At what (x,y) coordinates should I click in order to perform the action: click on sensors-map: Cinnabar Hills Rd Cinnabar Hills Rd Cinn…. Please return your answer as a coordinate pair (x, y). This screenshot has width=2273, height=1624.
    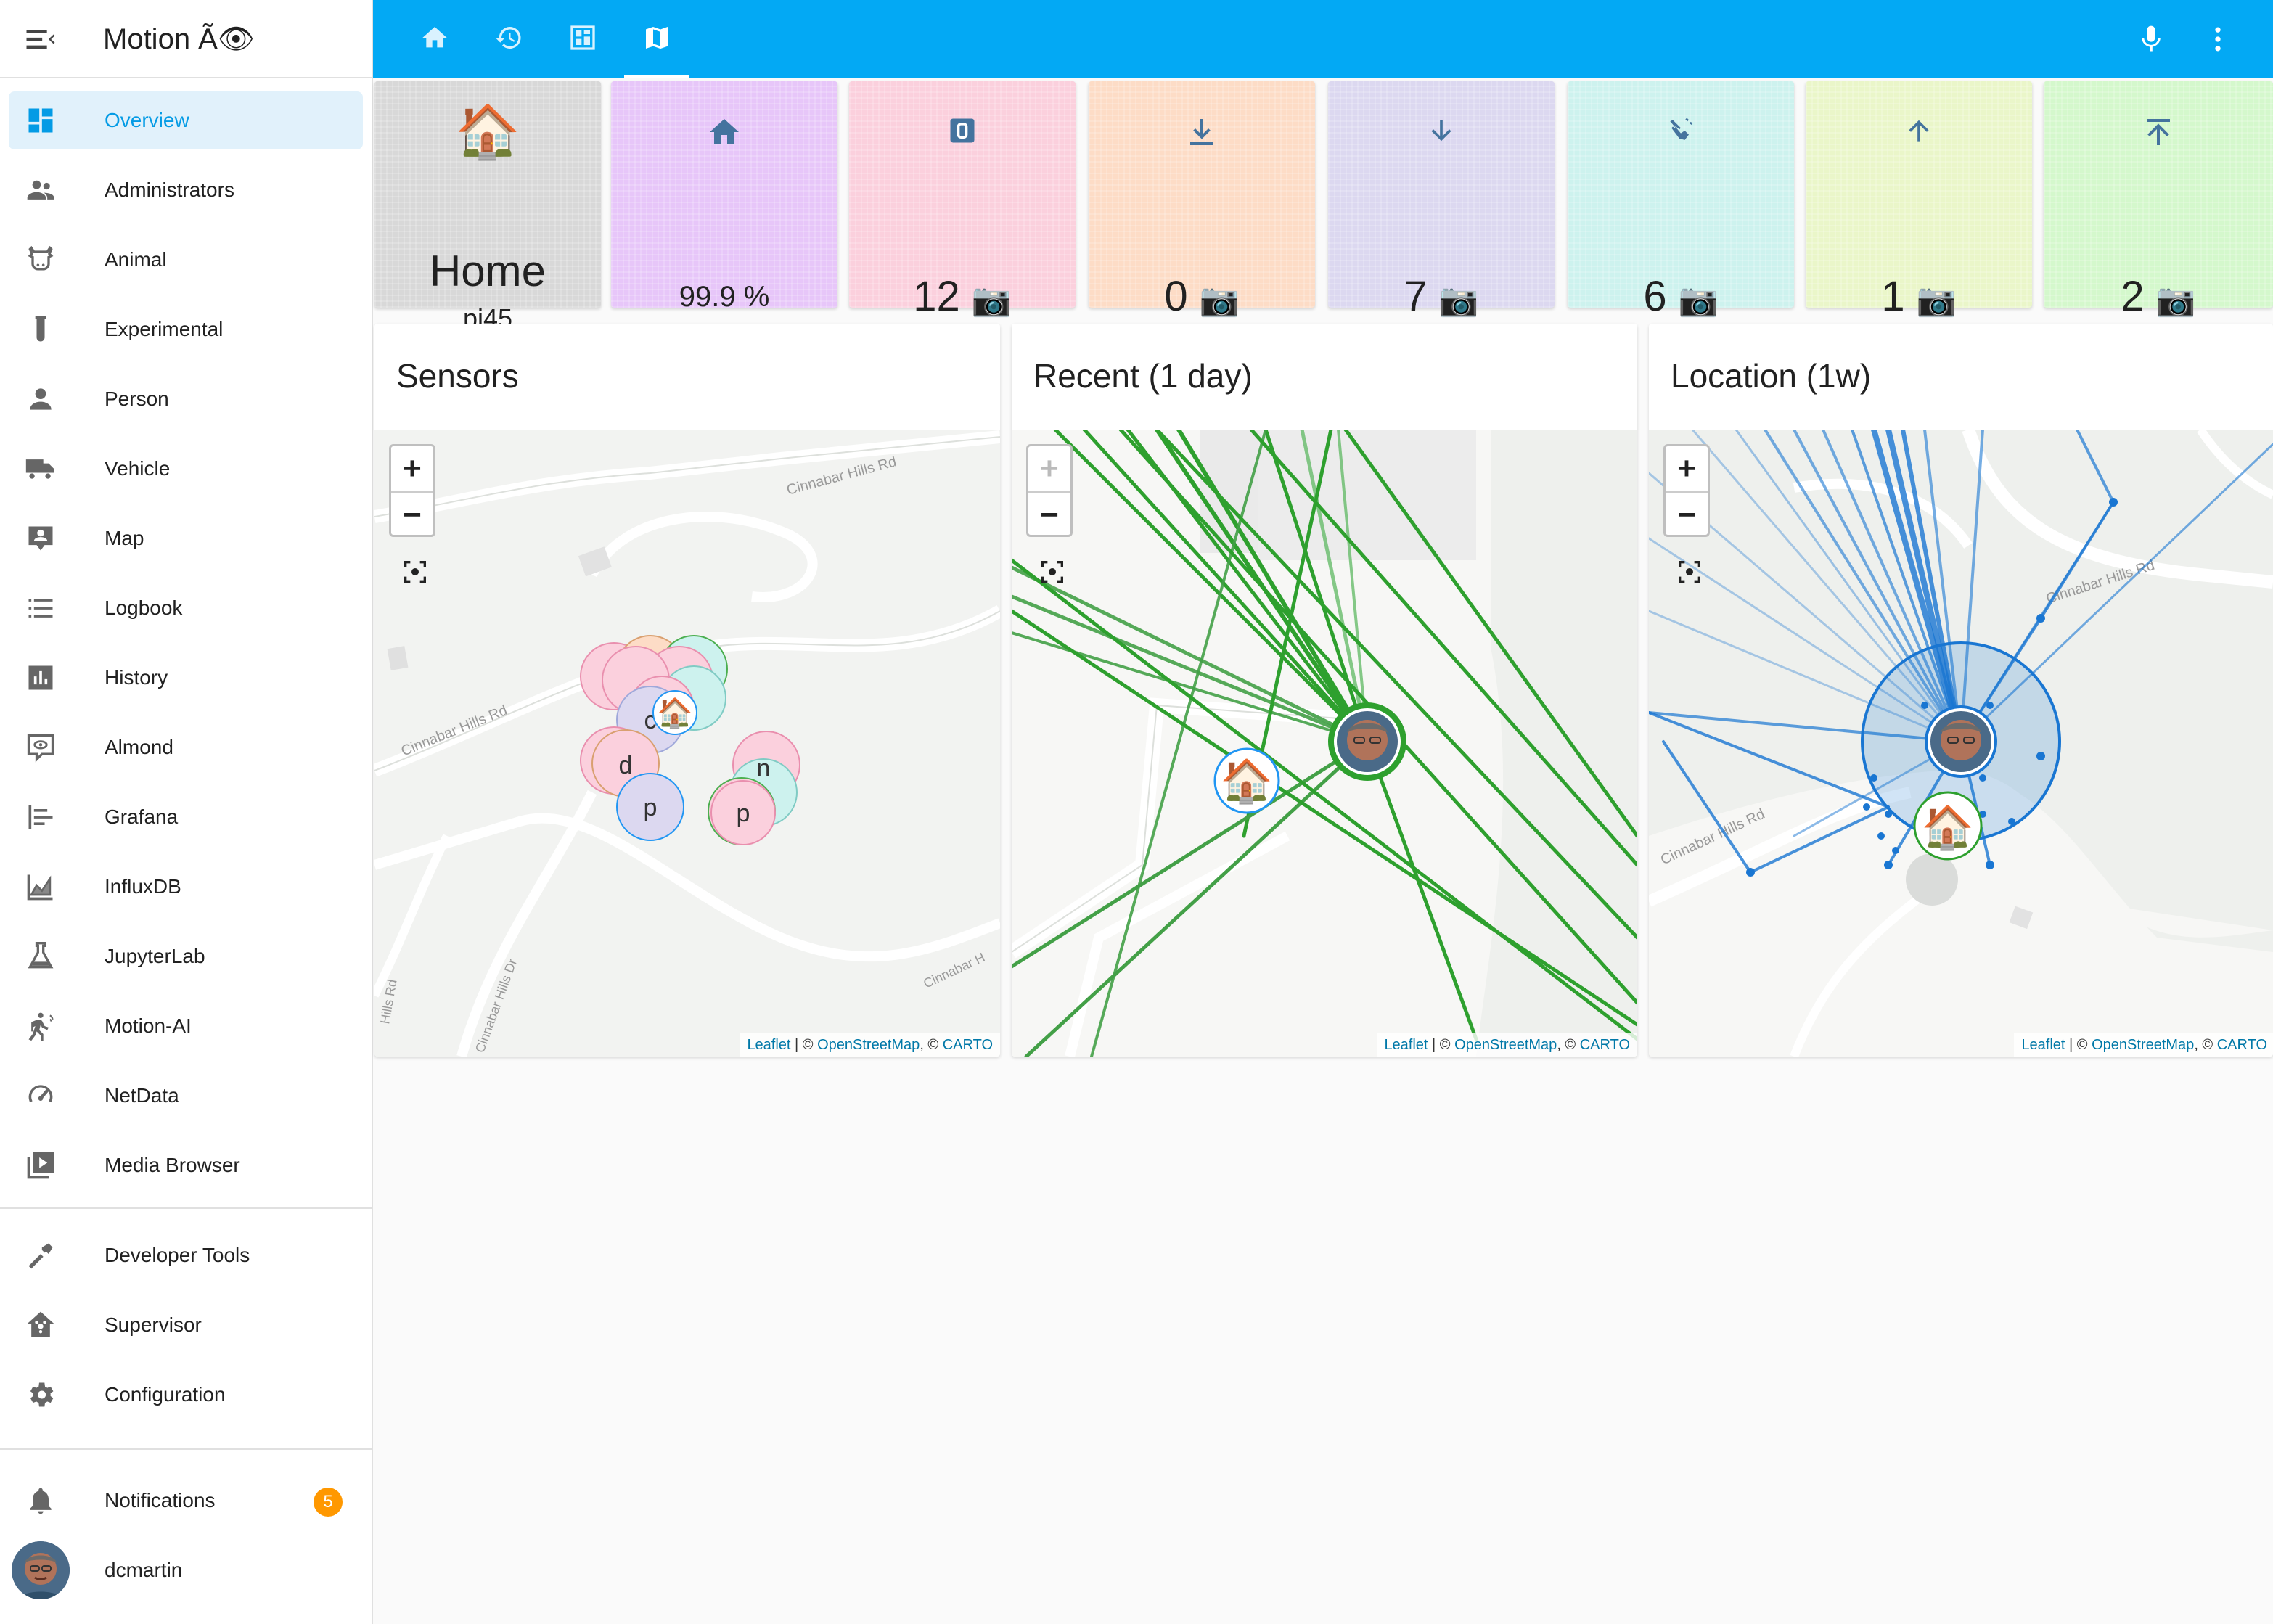
    Looking at the image, I should click on (687, 743).